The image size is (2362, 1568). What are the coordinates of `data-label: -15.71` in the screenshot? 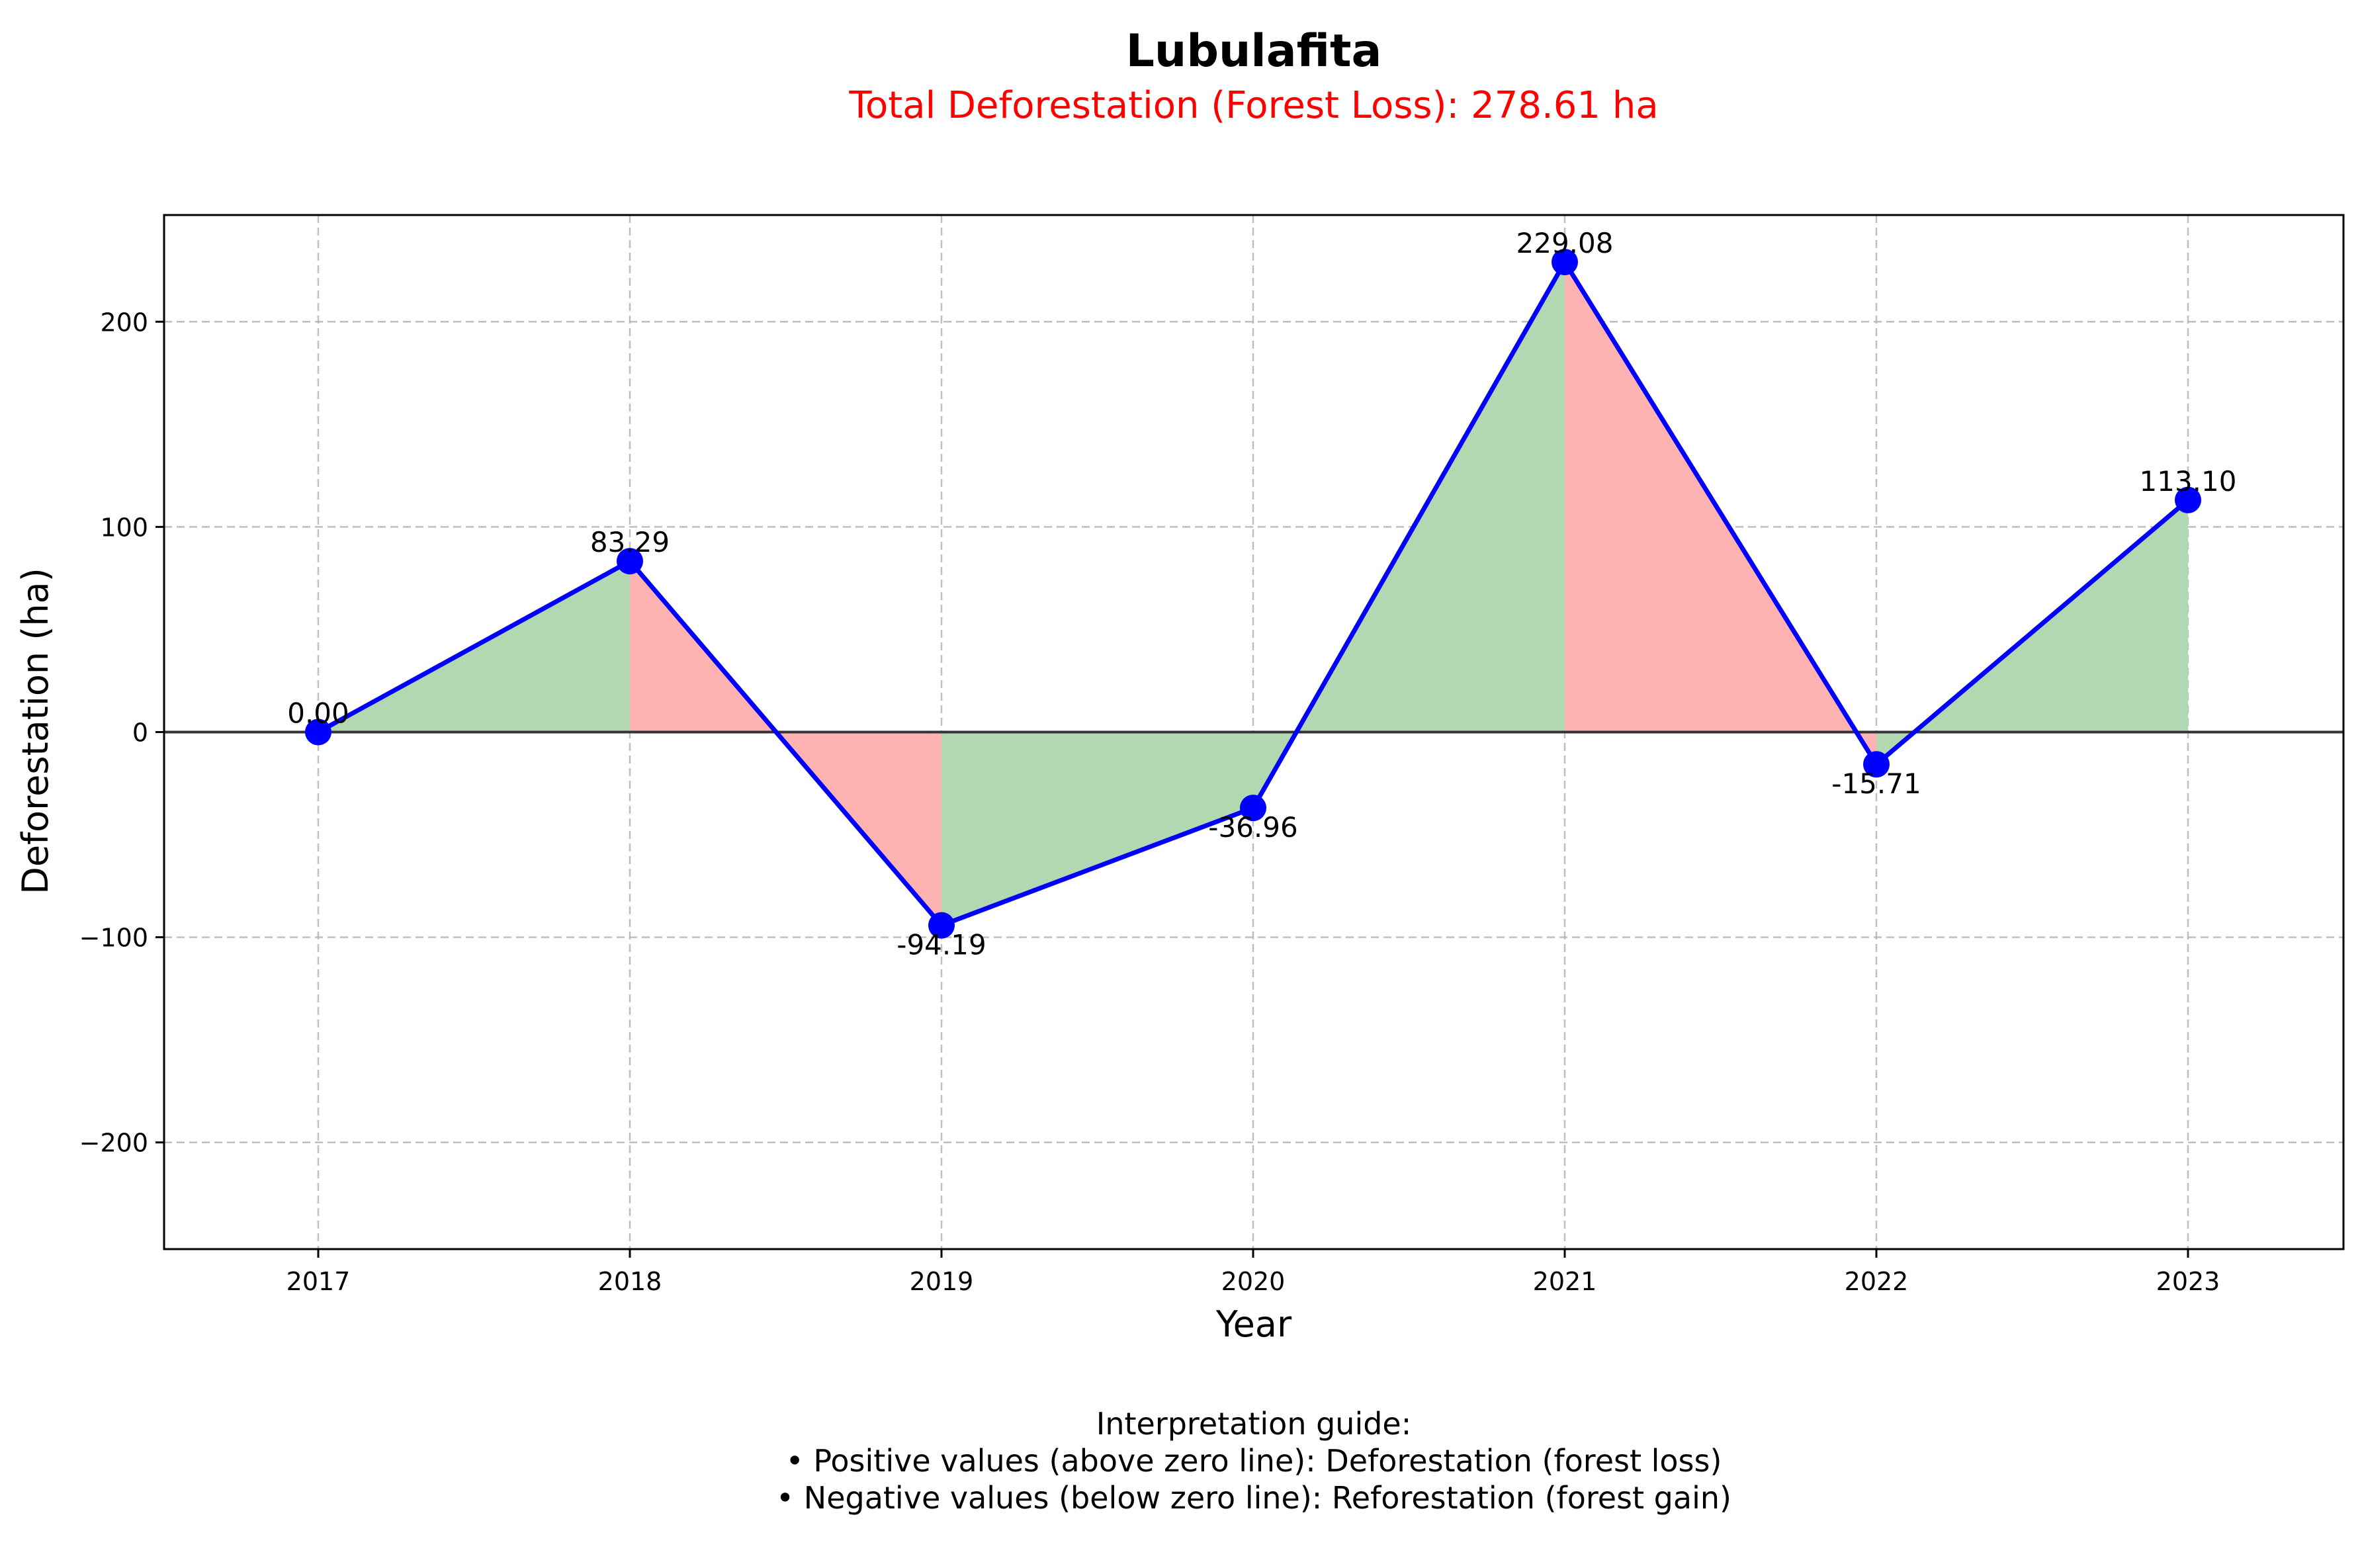 It's located at (1876, 784).